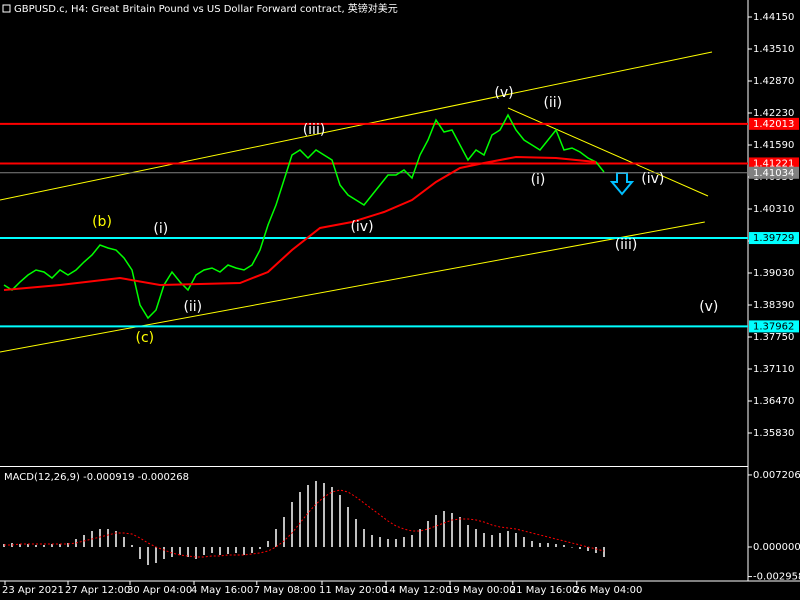 The height and width of the screenshot is (600, 800). I want to click on macd-title: MACD(12,26,9) -0.000919 -0.000268, so click(96, 477).